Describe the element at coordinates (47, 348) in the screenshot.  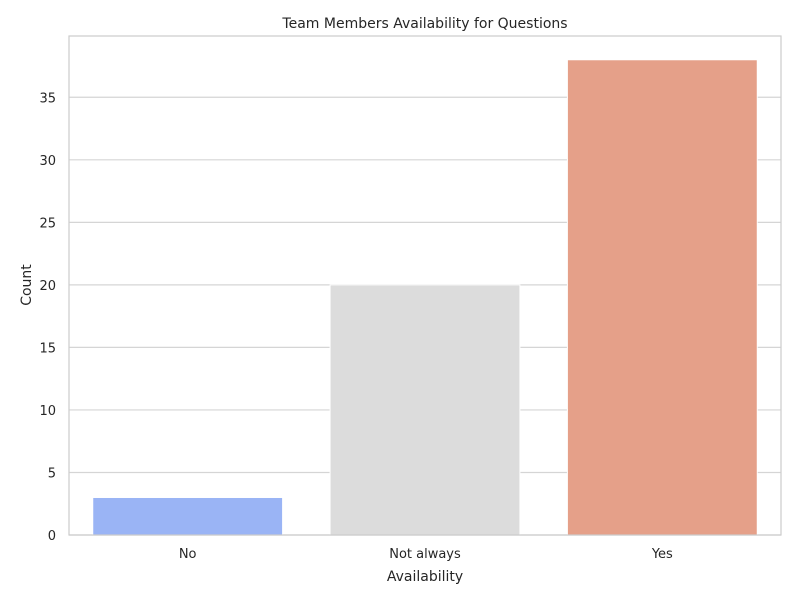
I see `y-tick-label: 15` at that location.